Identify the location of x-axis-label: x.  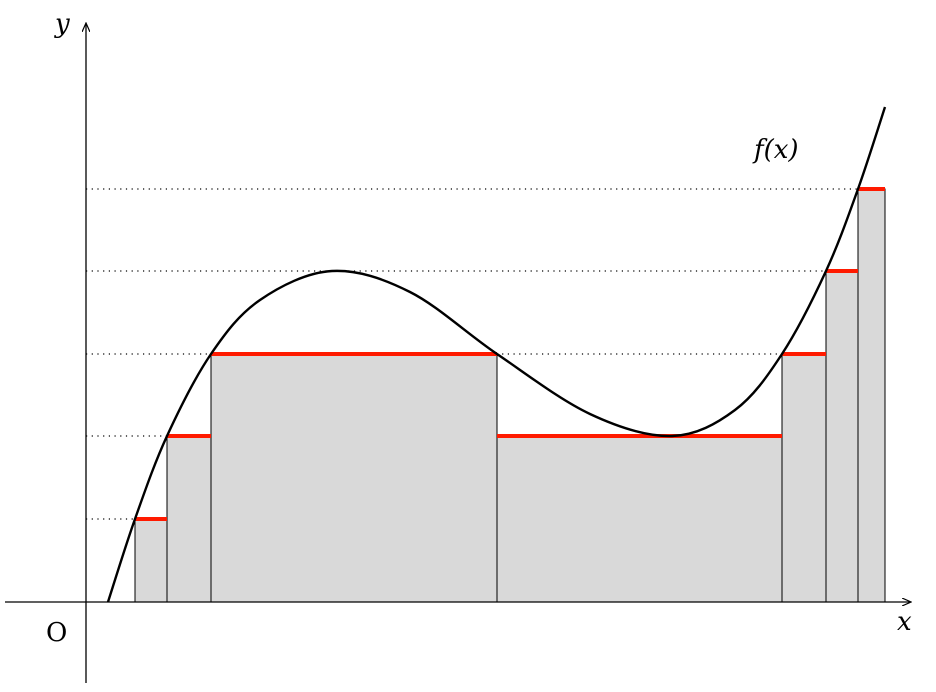
(904, 622).